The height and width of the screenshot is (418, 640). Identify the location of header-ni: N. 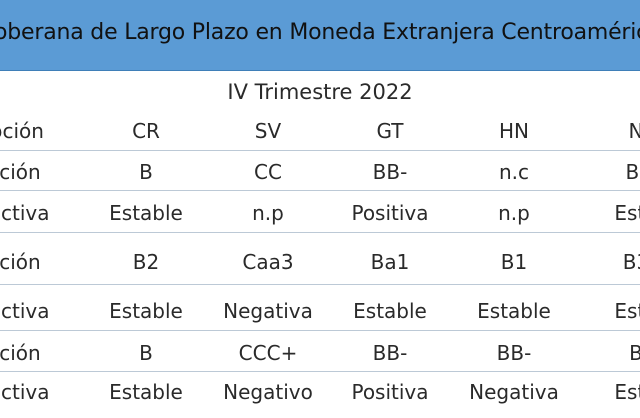
(634, 131).